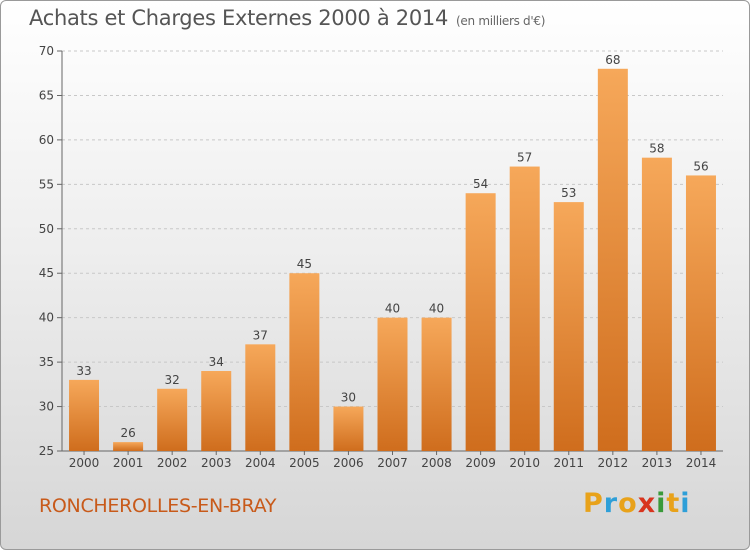  Describe the element at coordinates (46, 407) in the screenshot. I see `y-tick-label: 30` at that location.